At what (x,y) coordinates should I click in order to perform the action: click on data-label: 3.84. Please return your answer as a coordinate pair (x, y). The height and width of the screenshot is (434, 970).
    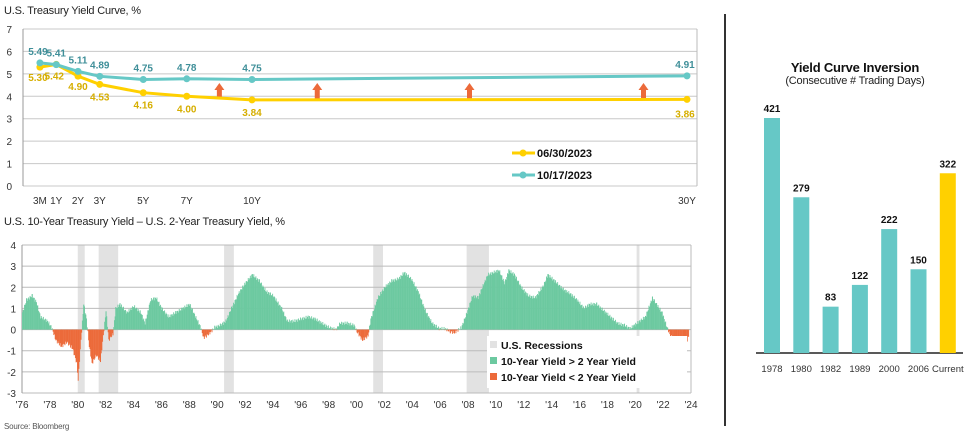
    Looking at the image, I should click on (252, 113).